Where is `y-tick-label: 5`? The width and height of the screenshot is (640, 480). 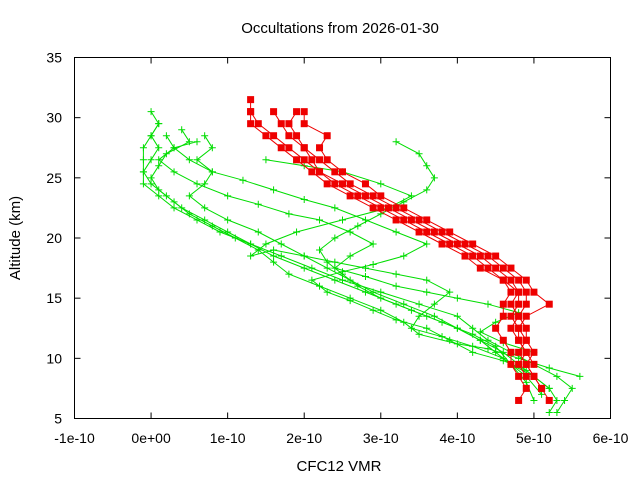
y-tick-label: 5 is located at coordinates (58, 419).